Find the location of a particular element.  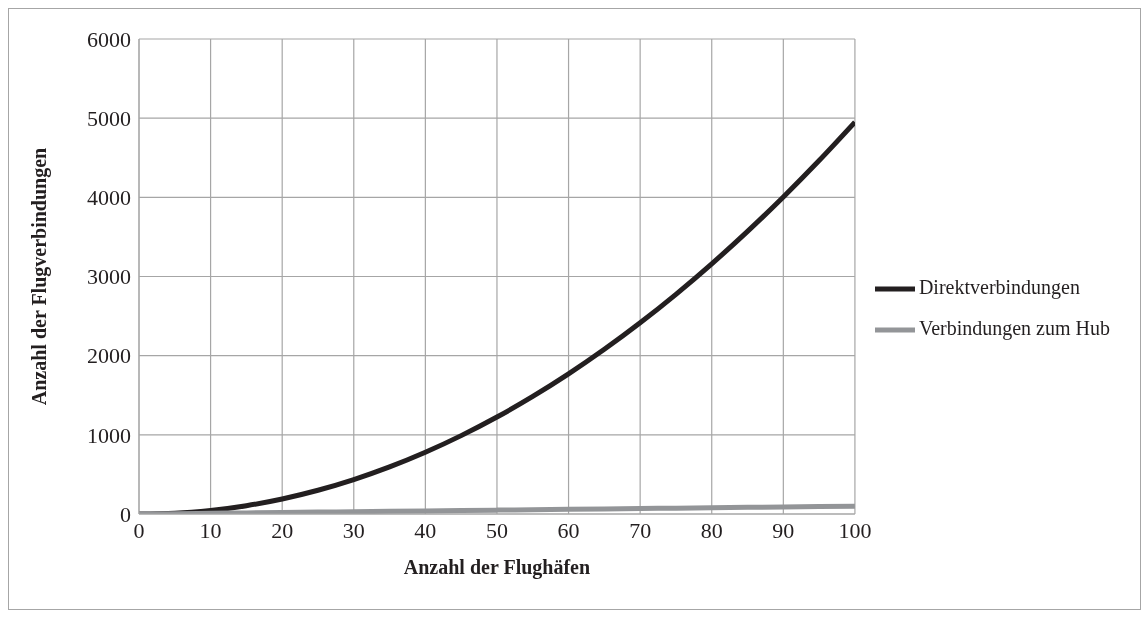

y-tick-label: 4000 is located at coordinates (109, 198).